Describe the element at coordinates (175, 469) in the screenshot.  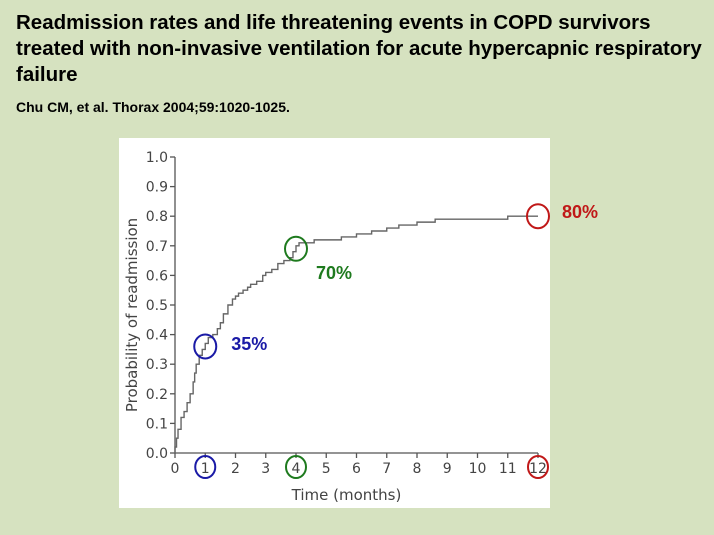
I see `x-tick-label: 0` at that location.